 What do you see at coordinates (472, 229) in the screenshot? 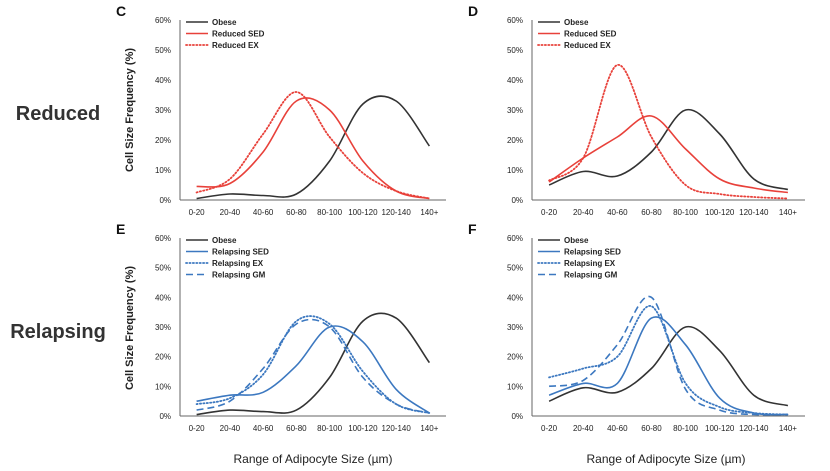
I see `panel-letter-f: F` at bounding box center [472, 229].